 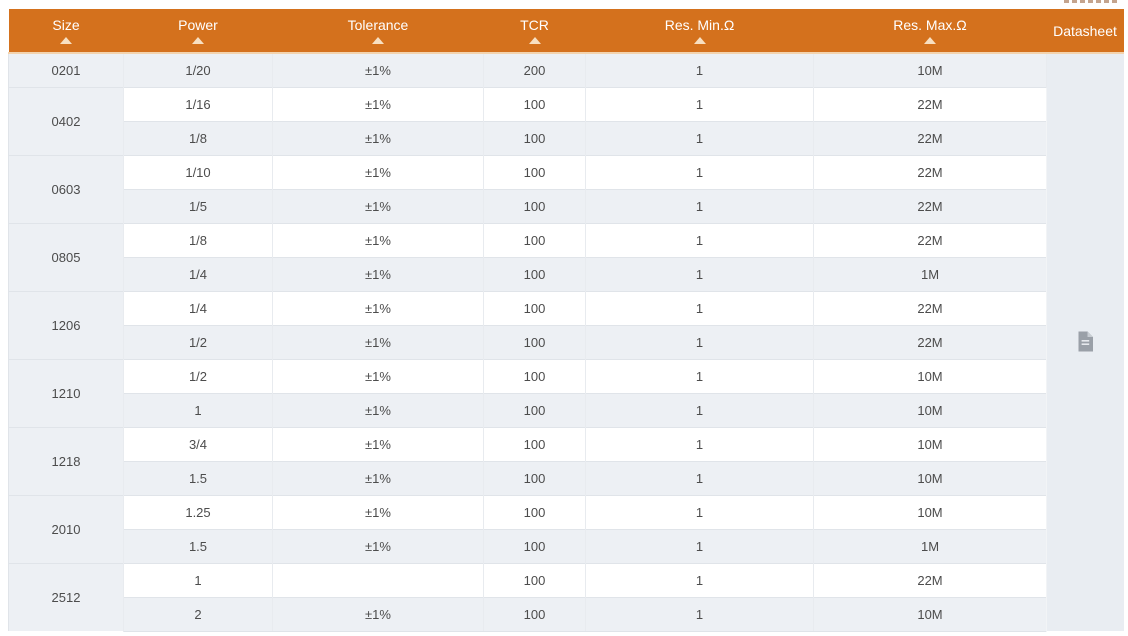 I want to click on table-row: 1210 1/2 ±1% 100 1 10M, so click(x=566, y=392).